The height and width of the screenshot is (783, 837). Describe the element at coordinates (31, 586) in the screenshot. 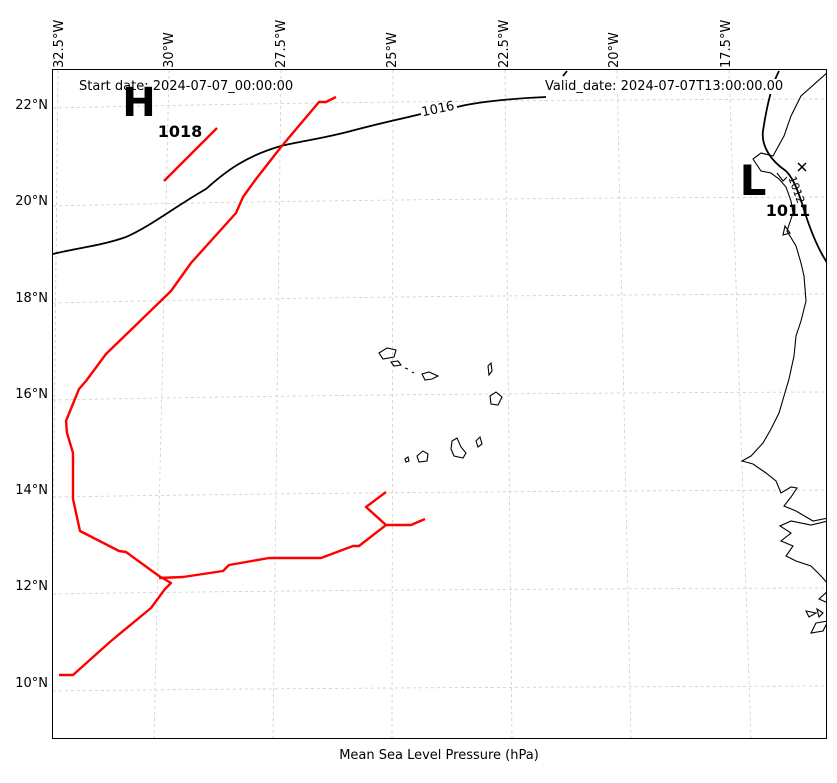

I see `lat-label-12: 12°N` at that location.